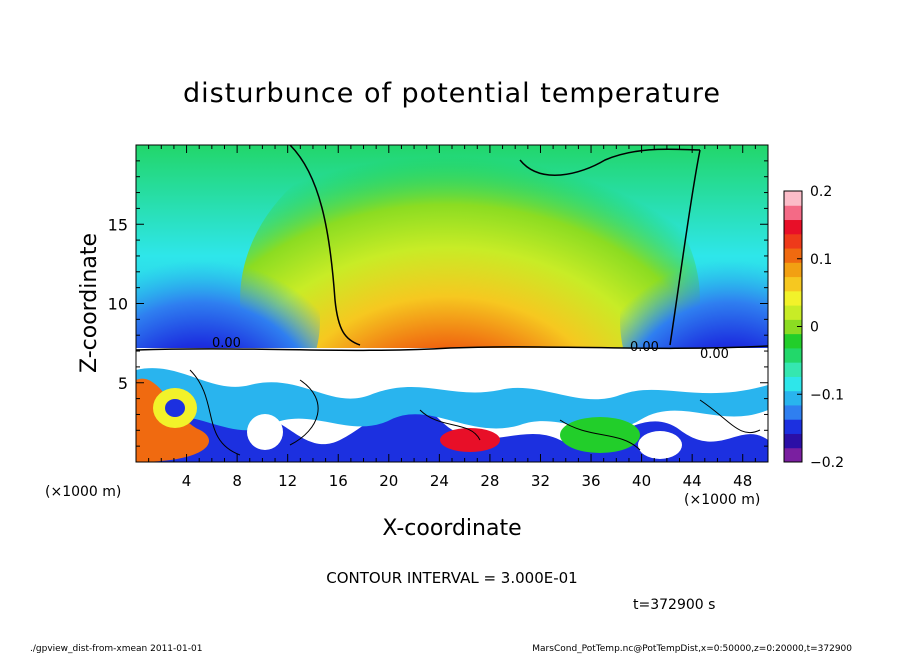 The height and width of the screenshot is (654, 904). I want to click on colorbar-tick-label: −0.2, so click(827, 463).